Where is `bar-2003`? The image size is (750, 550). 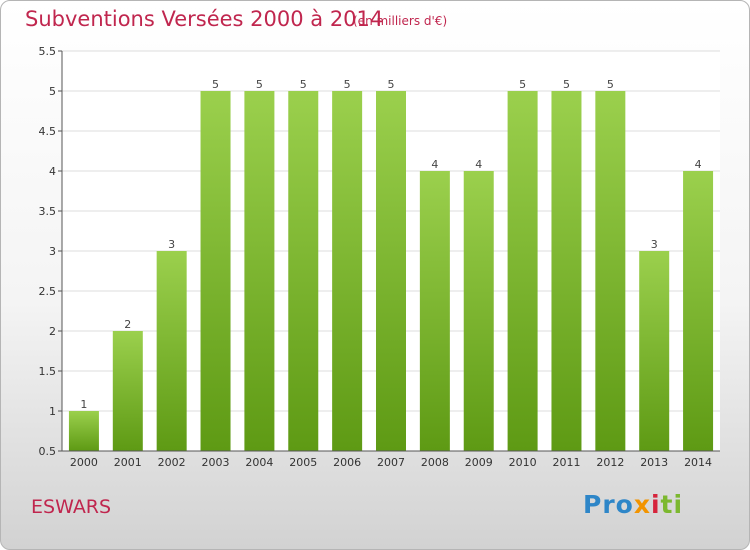 bar-2003 is located at coordinates (215, 271).